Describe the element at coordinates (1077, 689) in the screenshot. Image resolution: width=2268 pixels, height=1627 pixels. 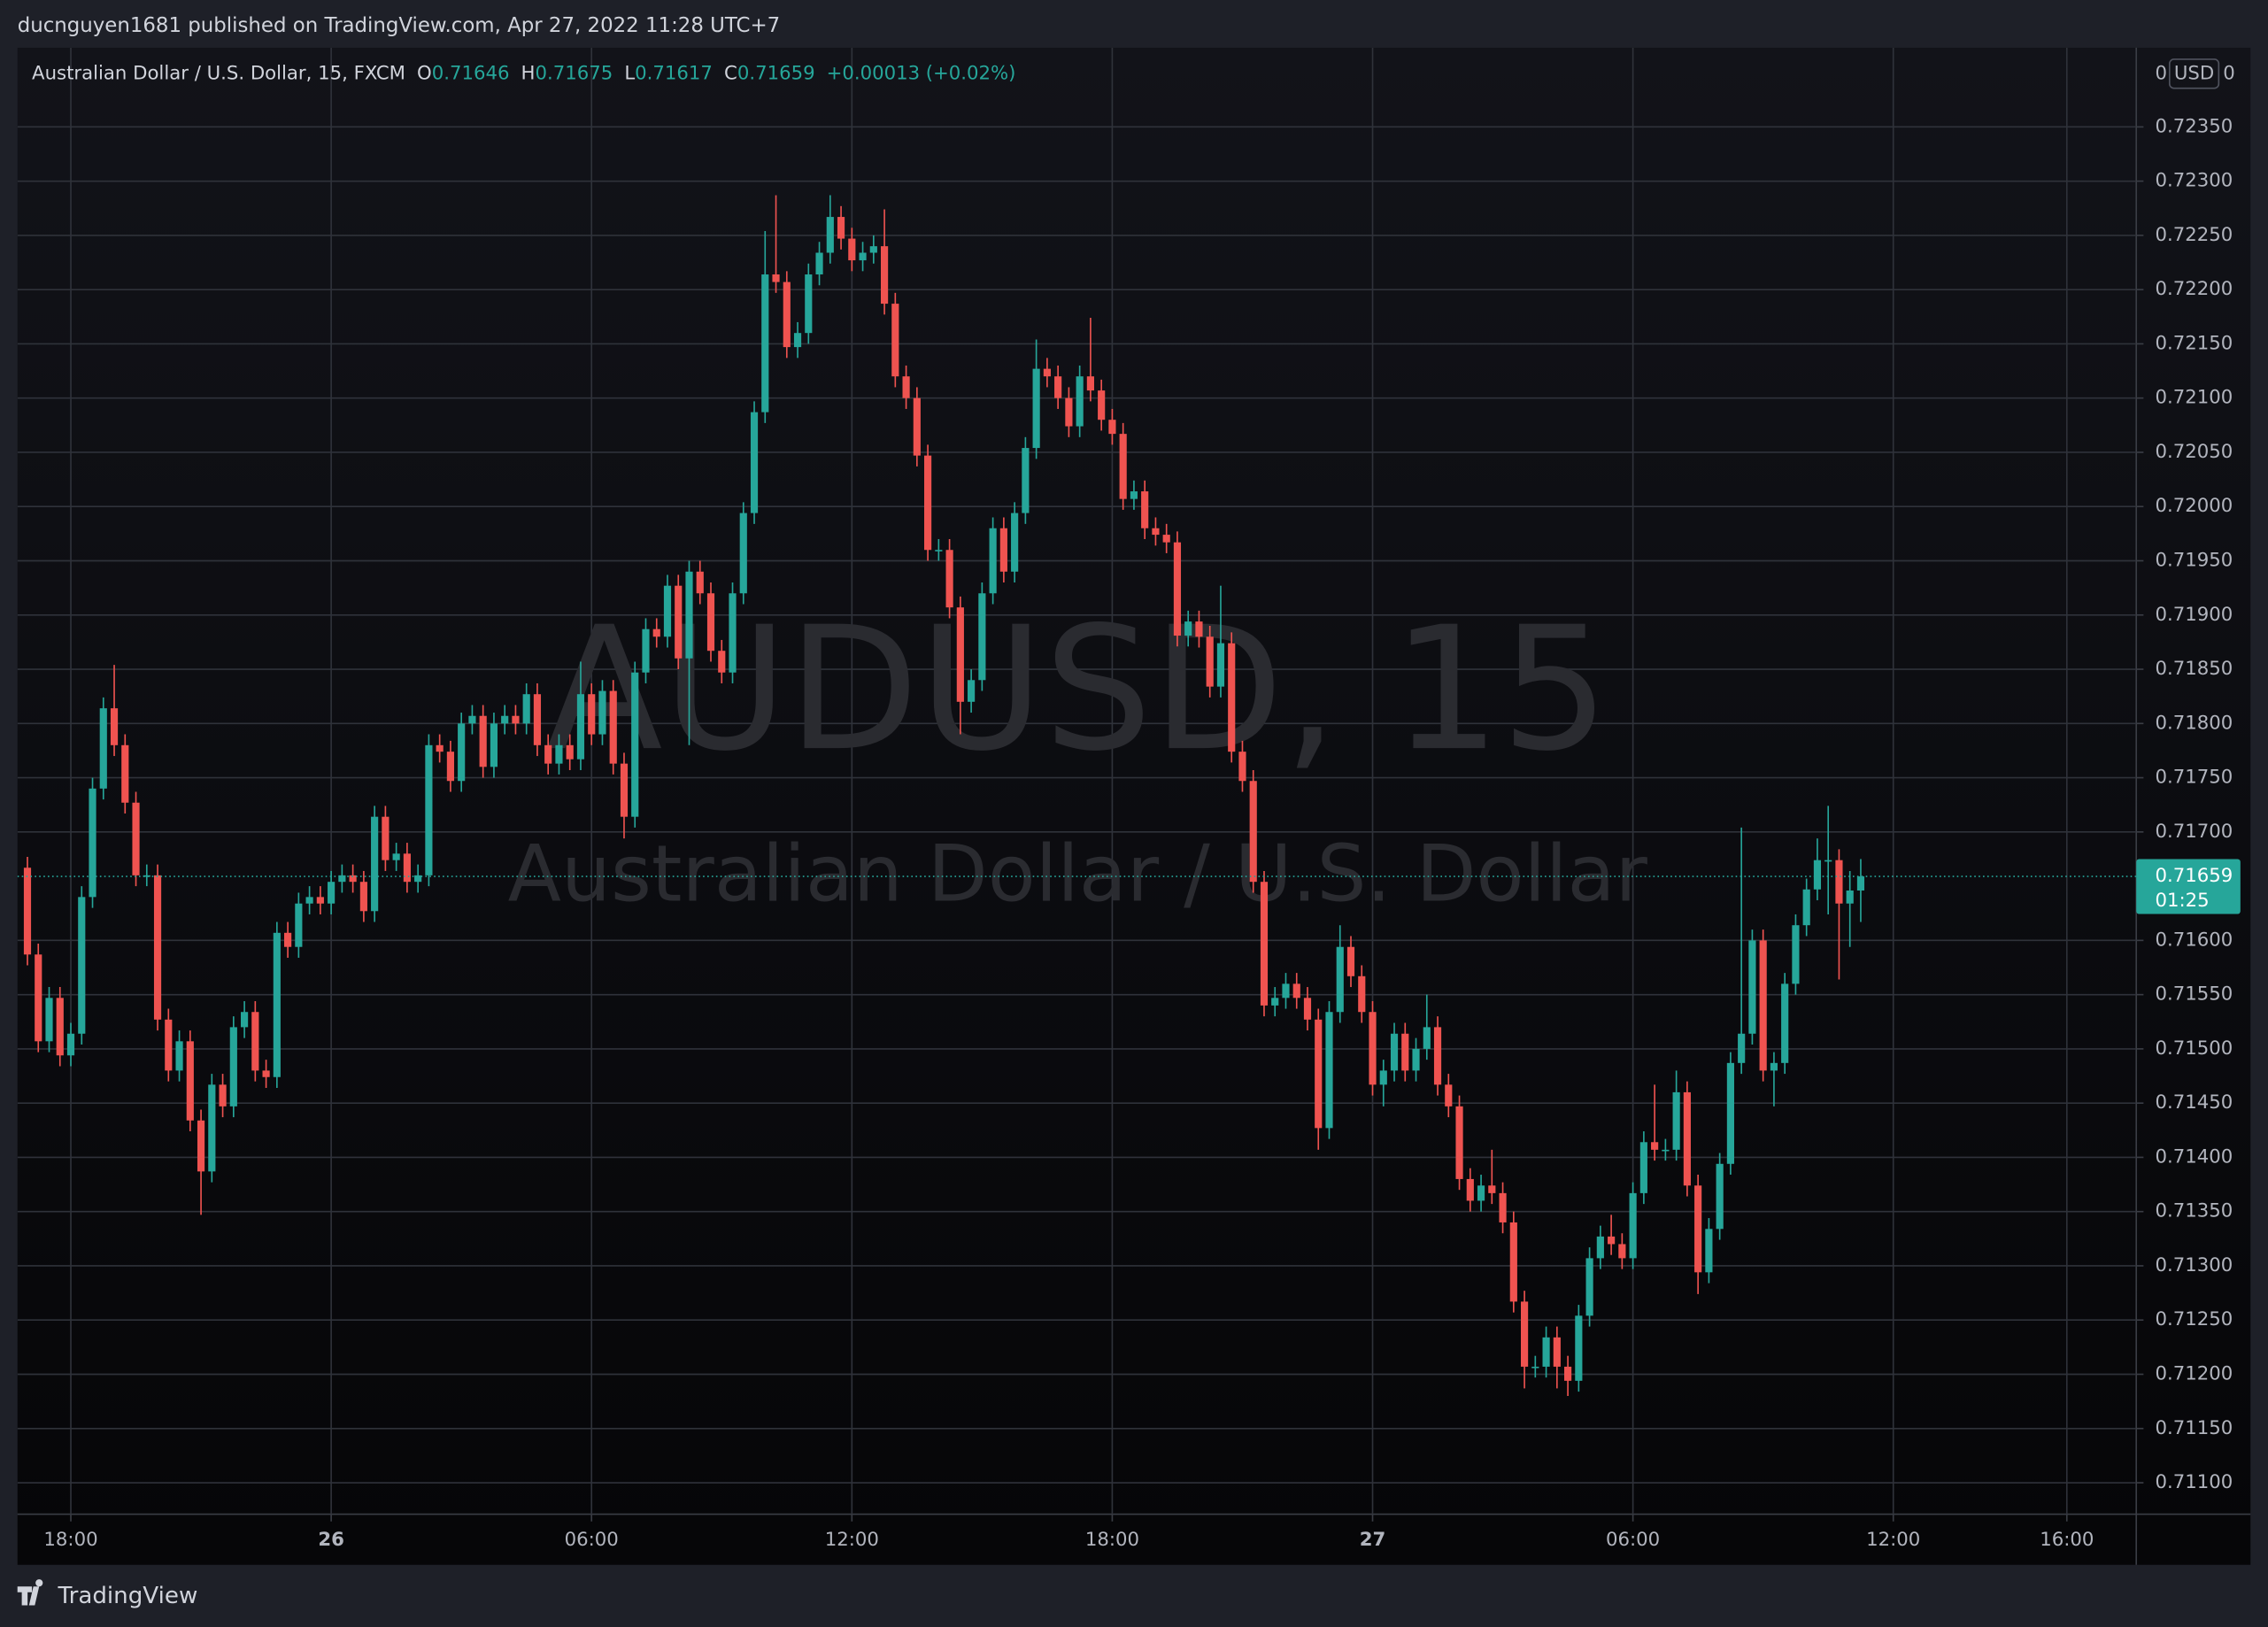
I see `watermark: AUDUSD, 15` at that location.